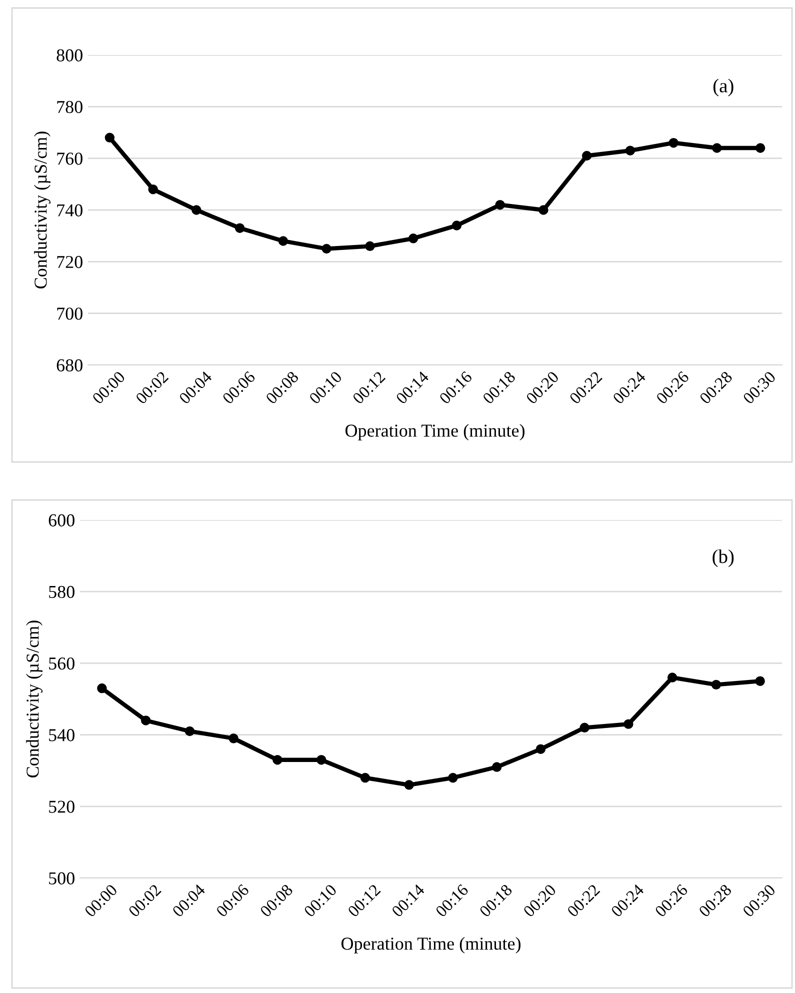  What do you see at coordinates (723, 558) in the screenshot?
I see `annotation: (b)` at bounding box center [723, 558].